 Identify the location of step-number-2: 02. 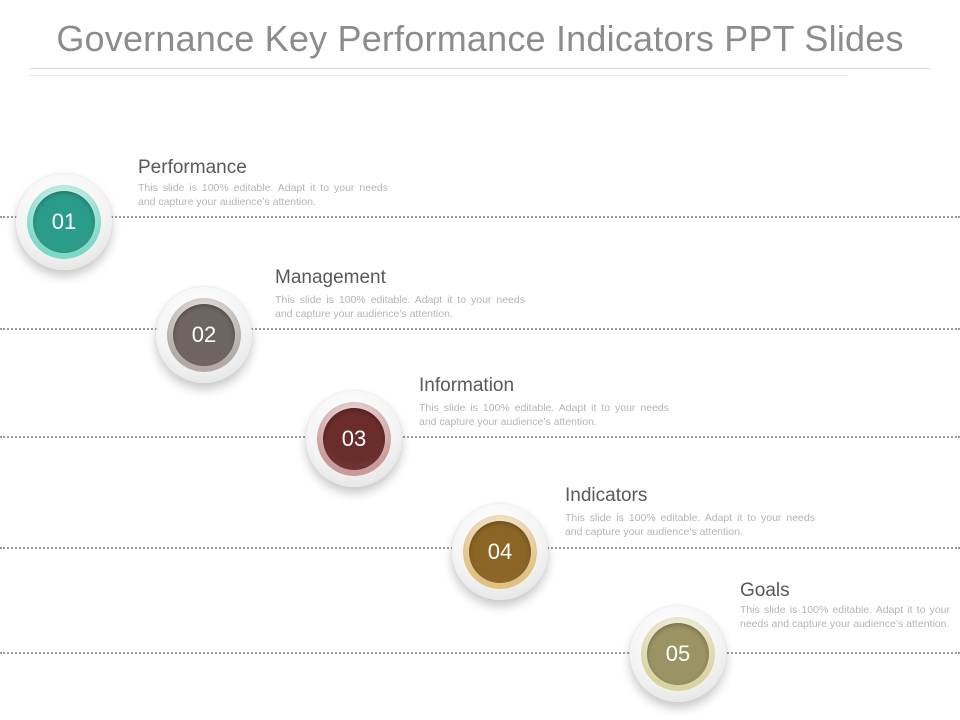
(204, 335).